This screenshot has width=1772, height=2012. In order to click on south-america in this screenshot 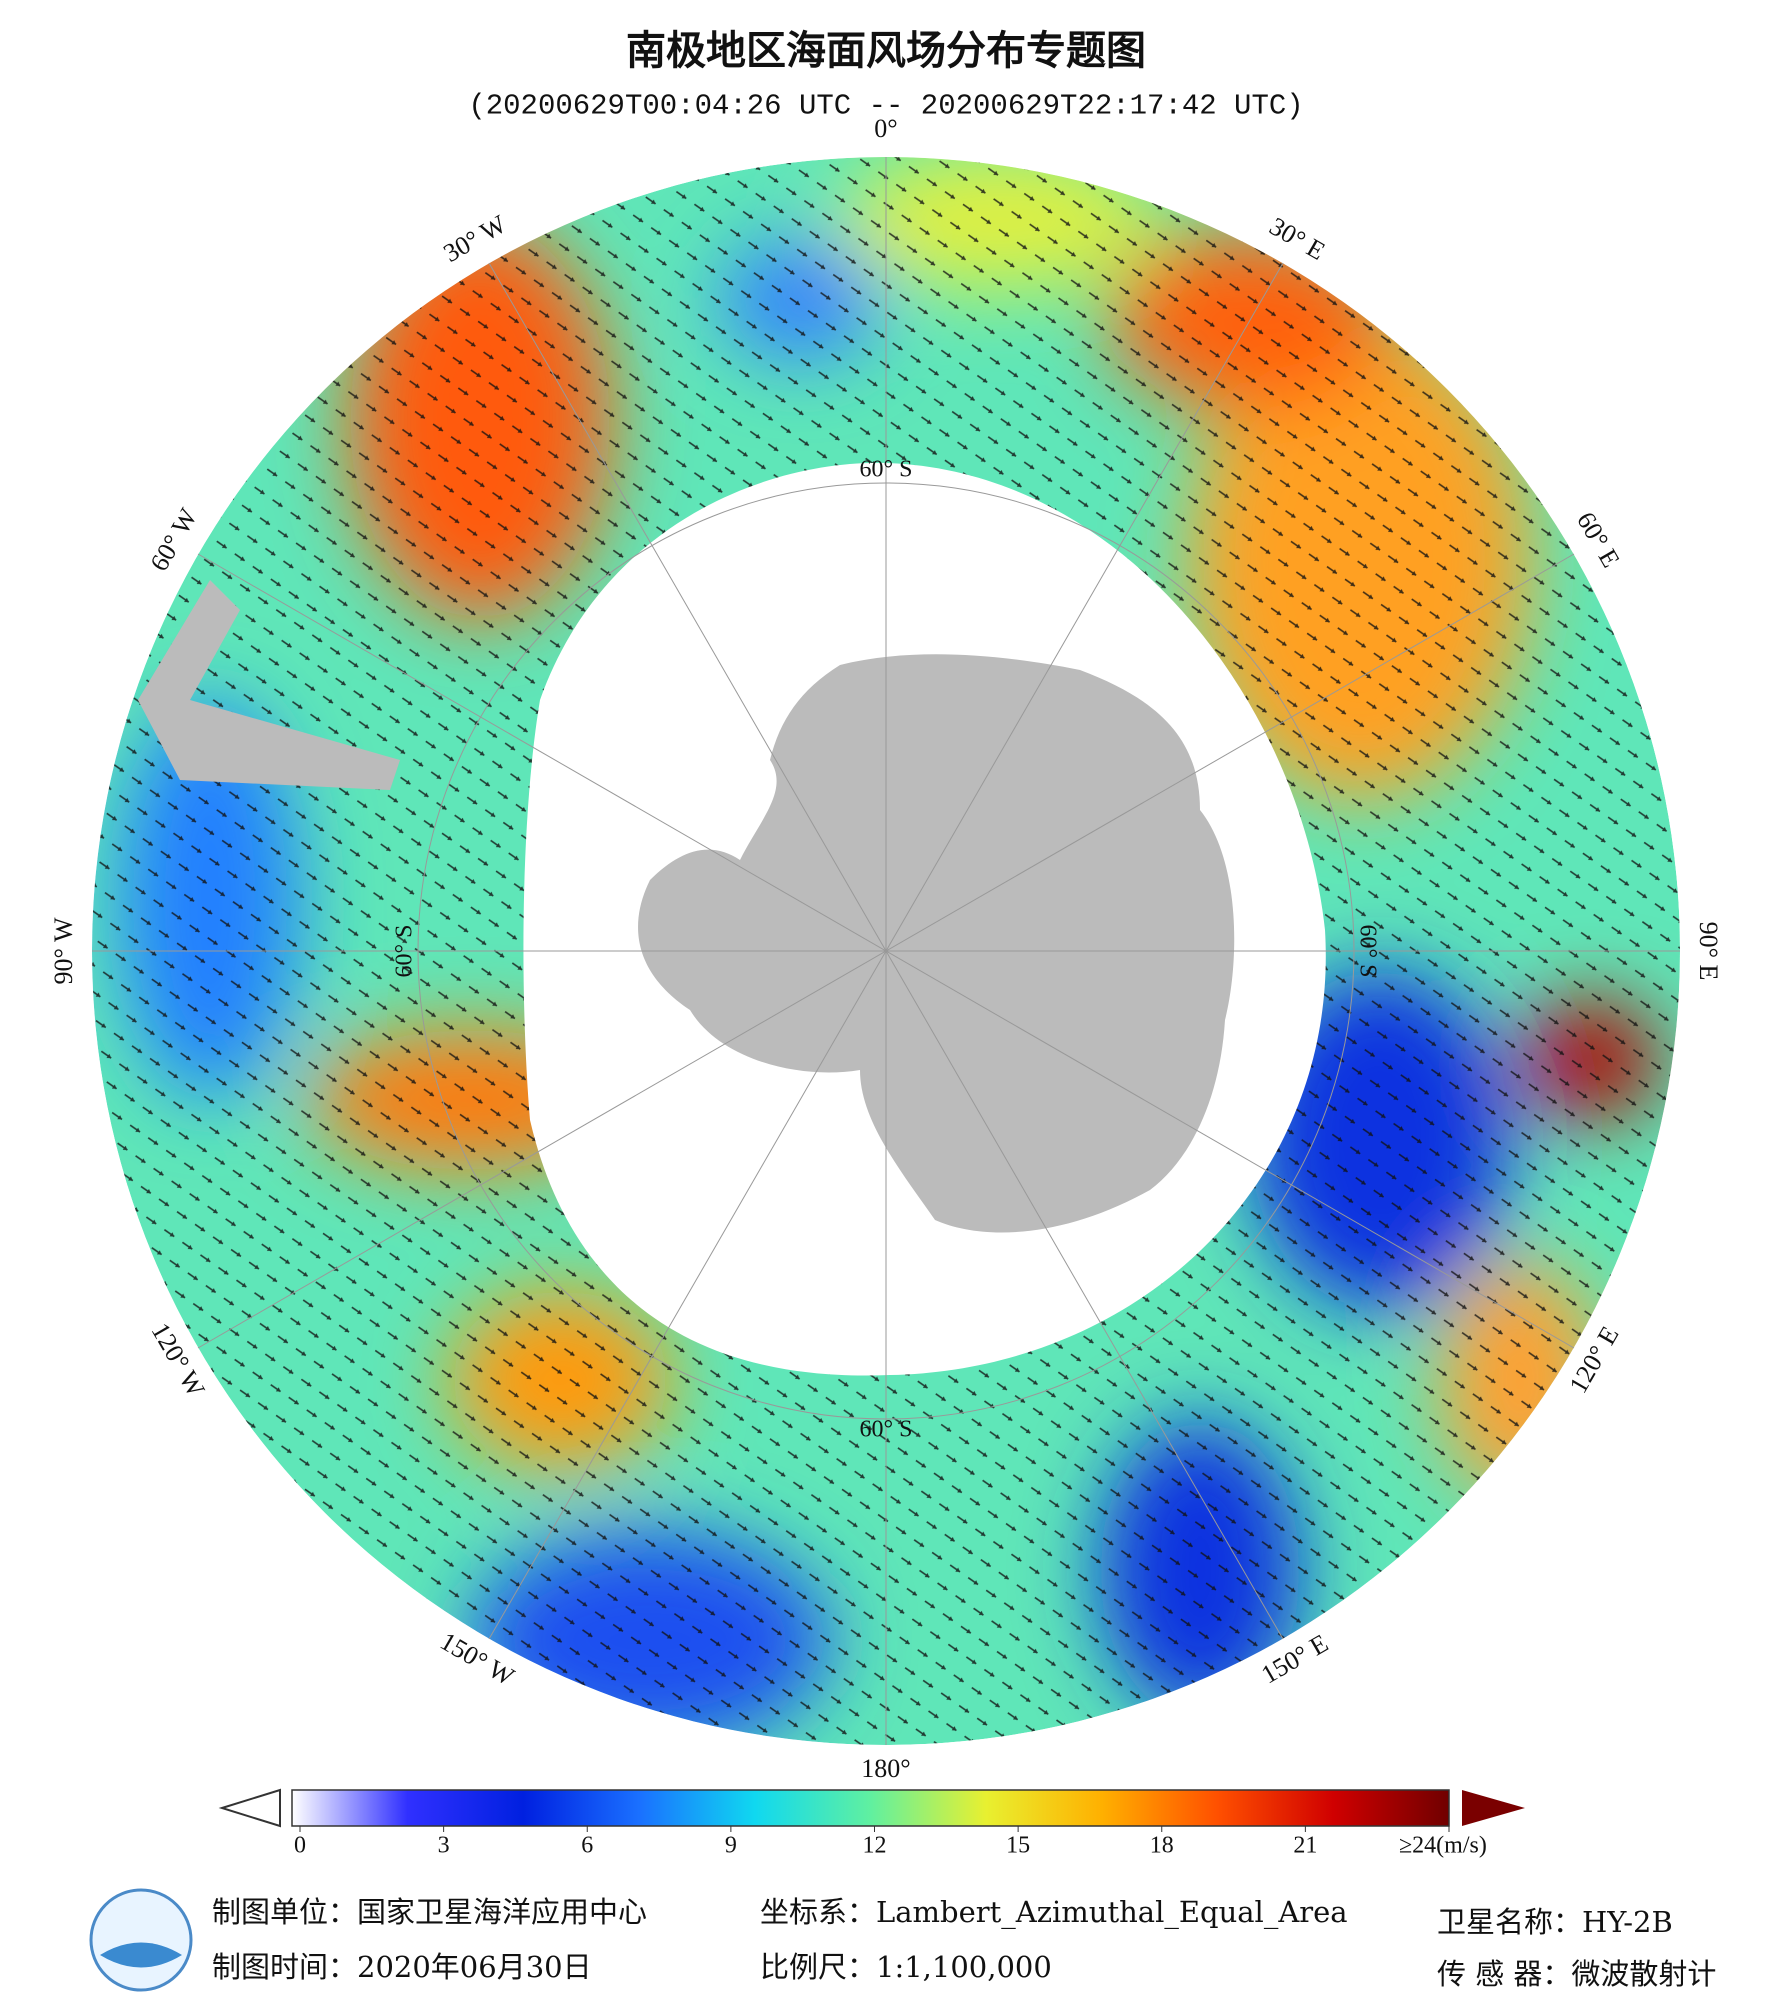, I will do `click(269, 685)`.